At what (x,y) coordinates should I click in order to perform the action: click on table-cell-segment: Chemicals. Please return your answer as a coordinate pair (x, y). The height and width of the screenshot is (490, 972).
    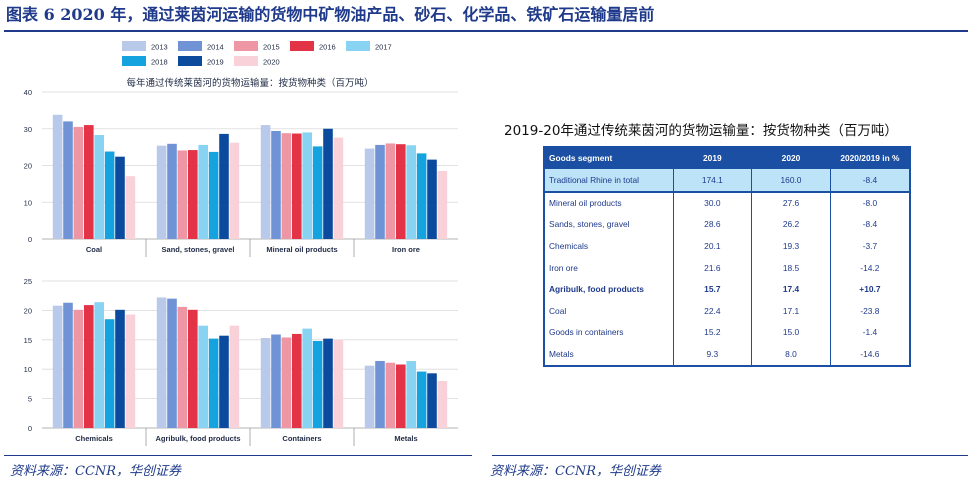
    Looking at the image, I should click on (609, 246).